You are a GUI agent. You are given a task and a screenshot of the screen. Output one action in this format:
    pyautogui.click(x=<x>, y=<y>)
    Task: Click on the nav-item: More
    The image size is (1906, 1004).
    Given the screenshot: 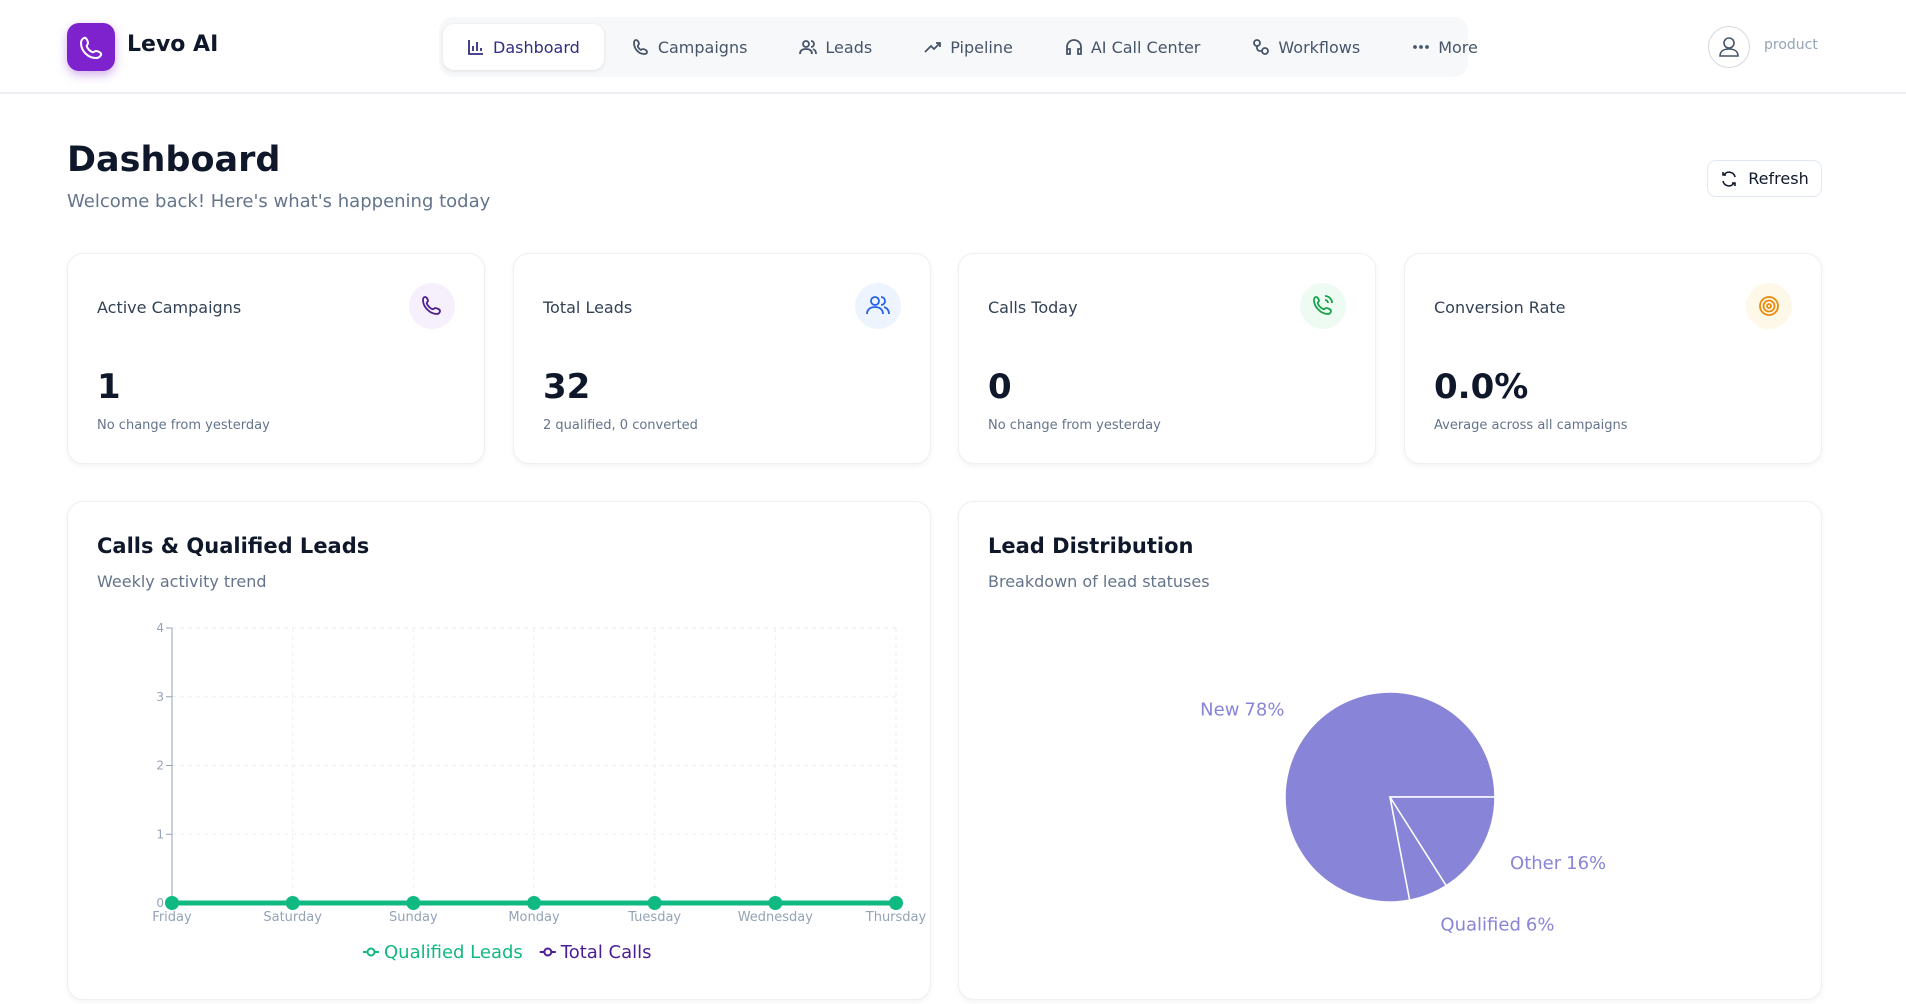 What is the action you would take?
    pyautogui.click(x=1445, y=47)
    